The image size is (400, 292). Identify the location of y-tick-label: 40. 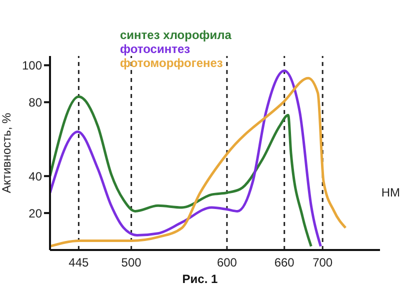
(35, 176).